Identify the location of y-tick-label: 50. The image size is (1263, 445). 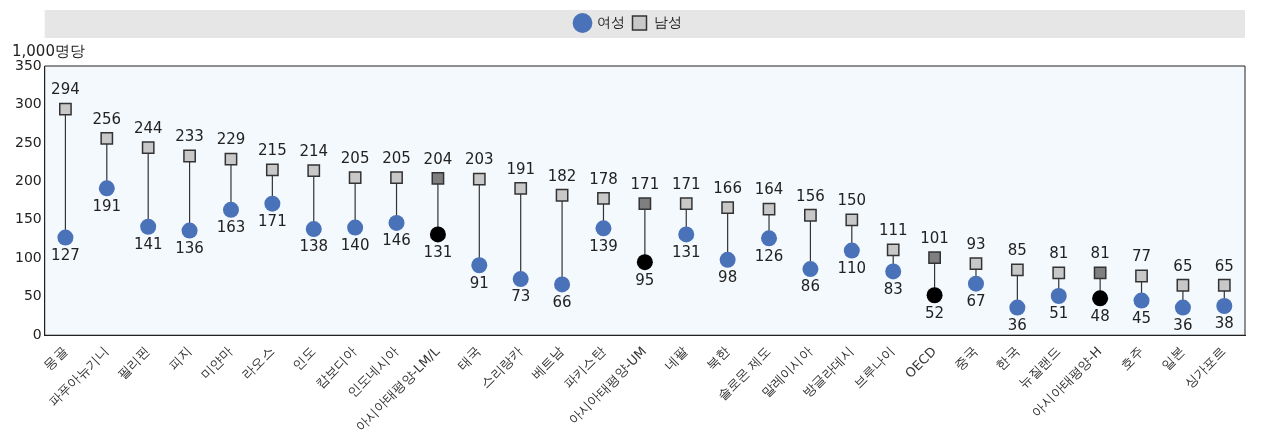
(32, 295).